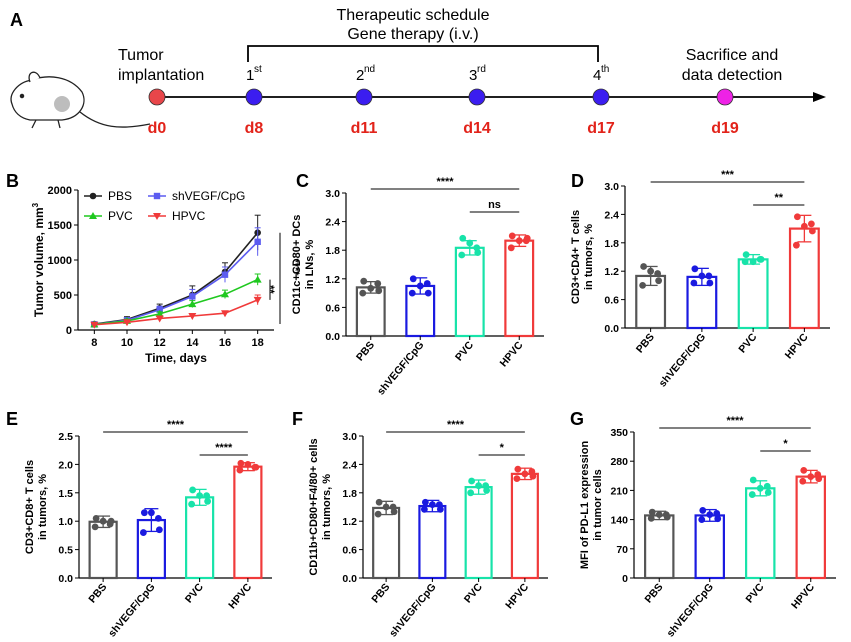 The width and height of the screenshot is (851, 642). I want to click on xtick-label: PVC, so click(464, 351).